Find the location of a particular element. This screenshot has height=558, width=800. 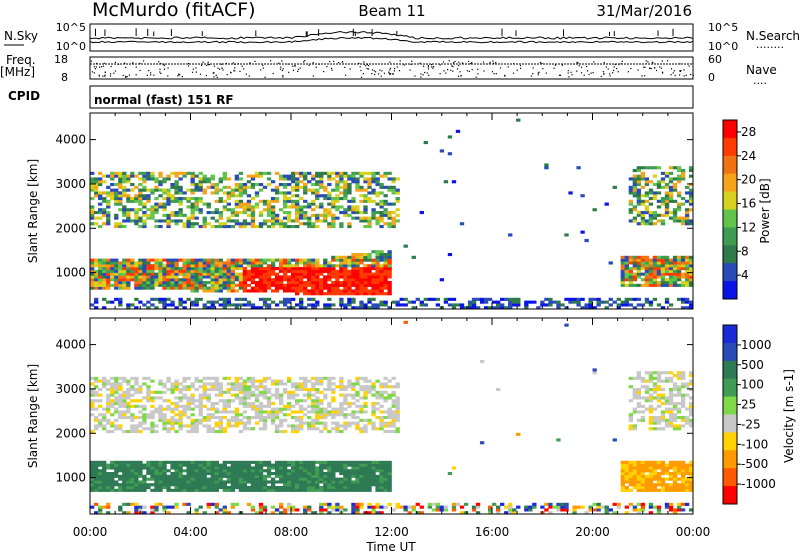

power-ylabel: Slant Range [km] is located at coordinates (33, 211).